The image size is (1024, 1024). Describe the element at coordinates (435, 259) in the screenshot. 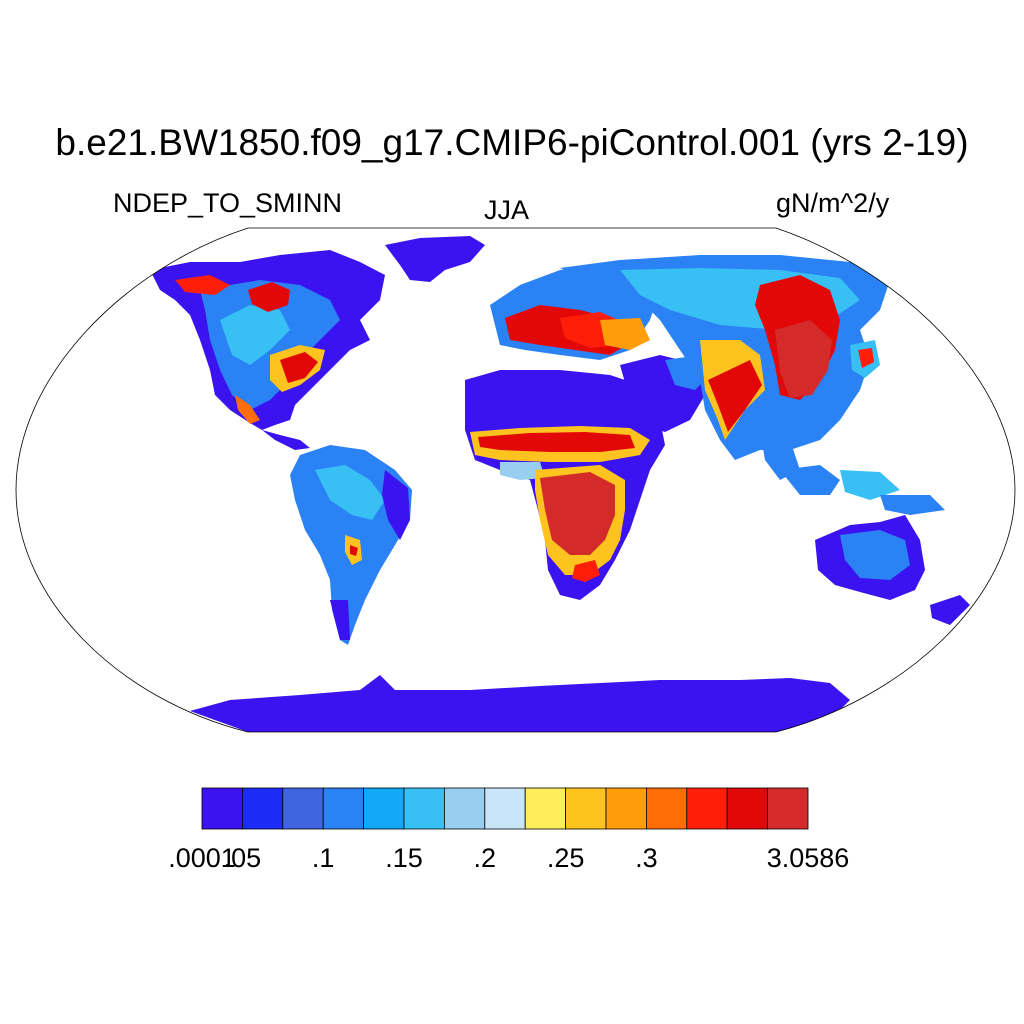

I see `greenland` at that location.